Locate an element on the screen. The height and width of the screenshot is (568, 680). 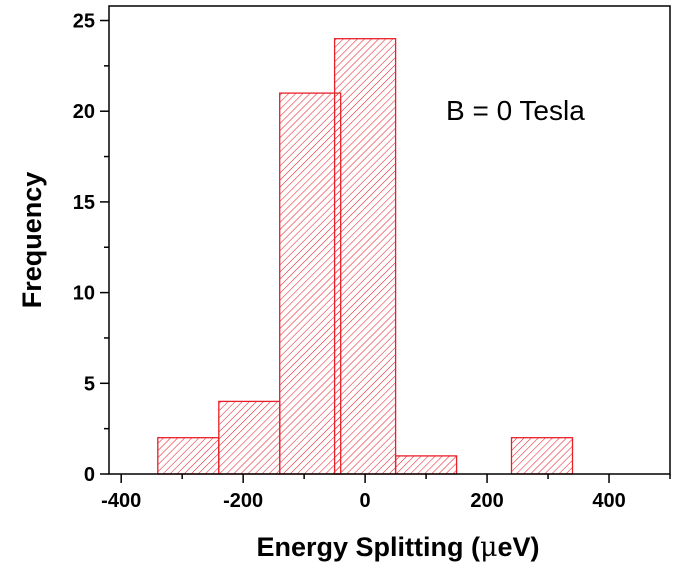
y-tick-label: 25 is located at coordinates (84, 22).